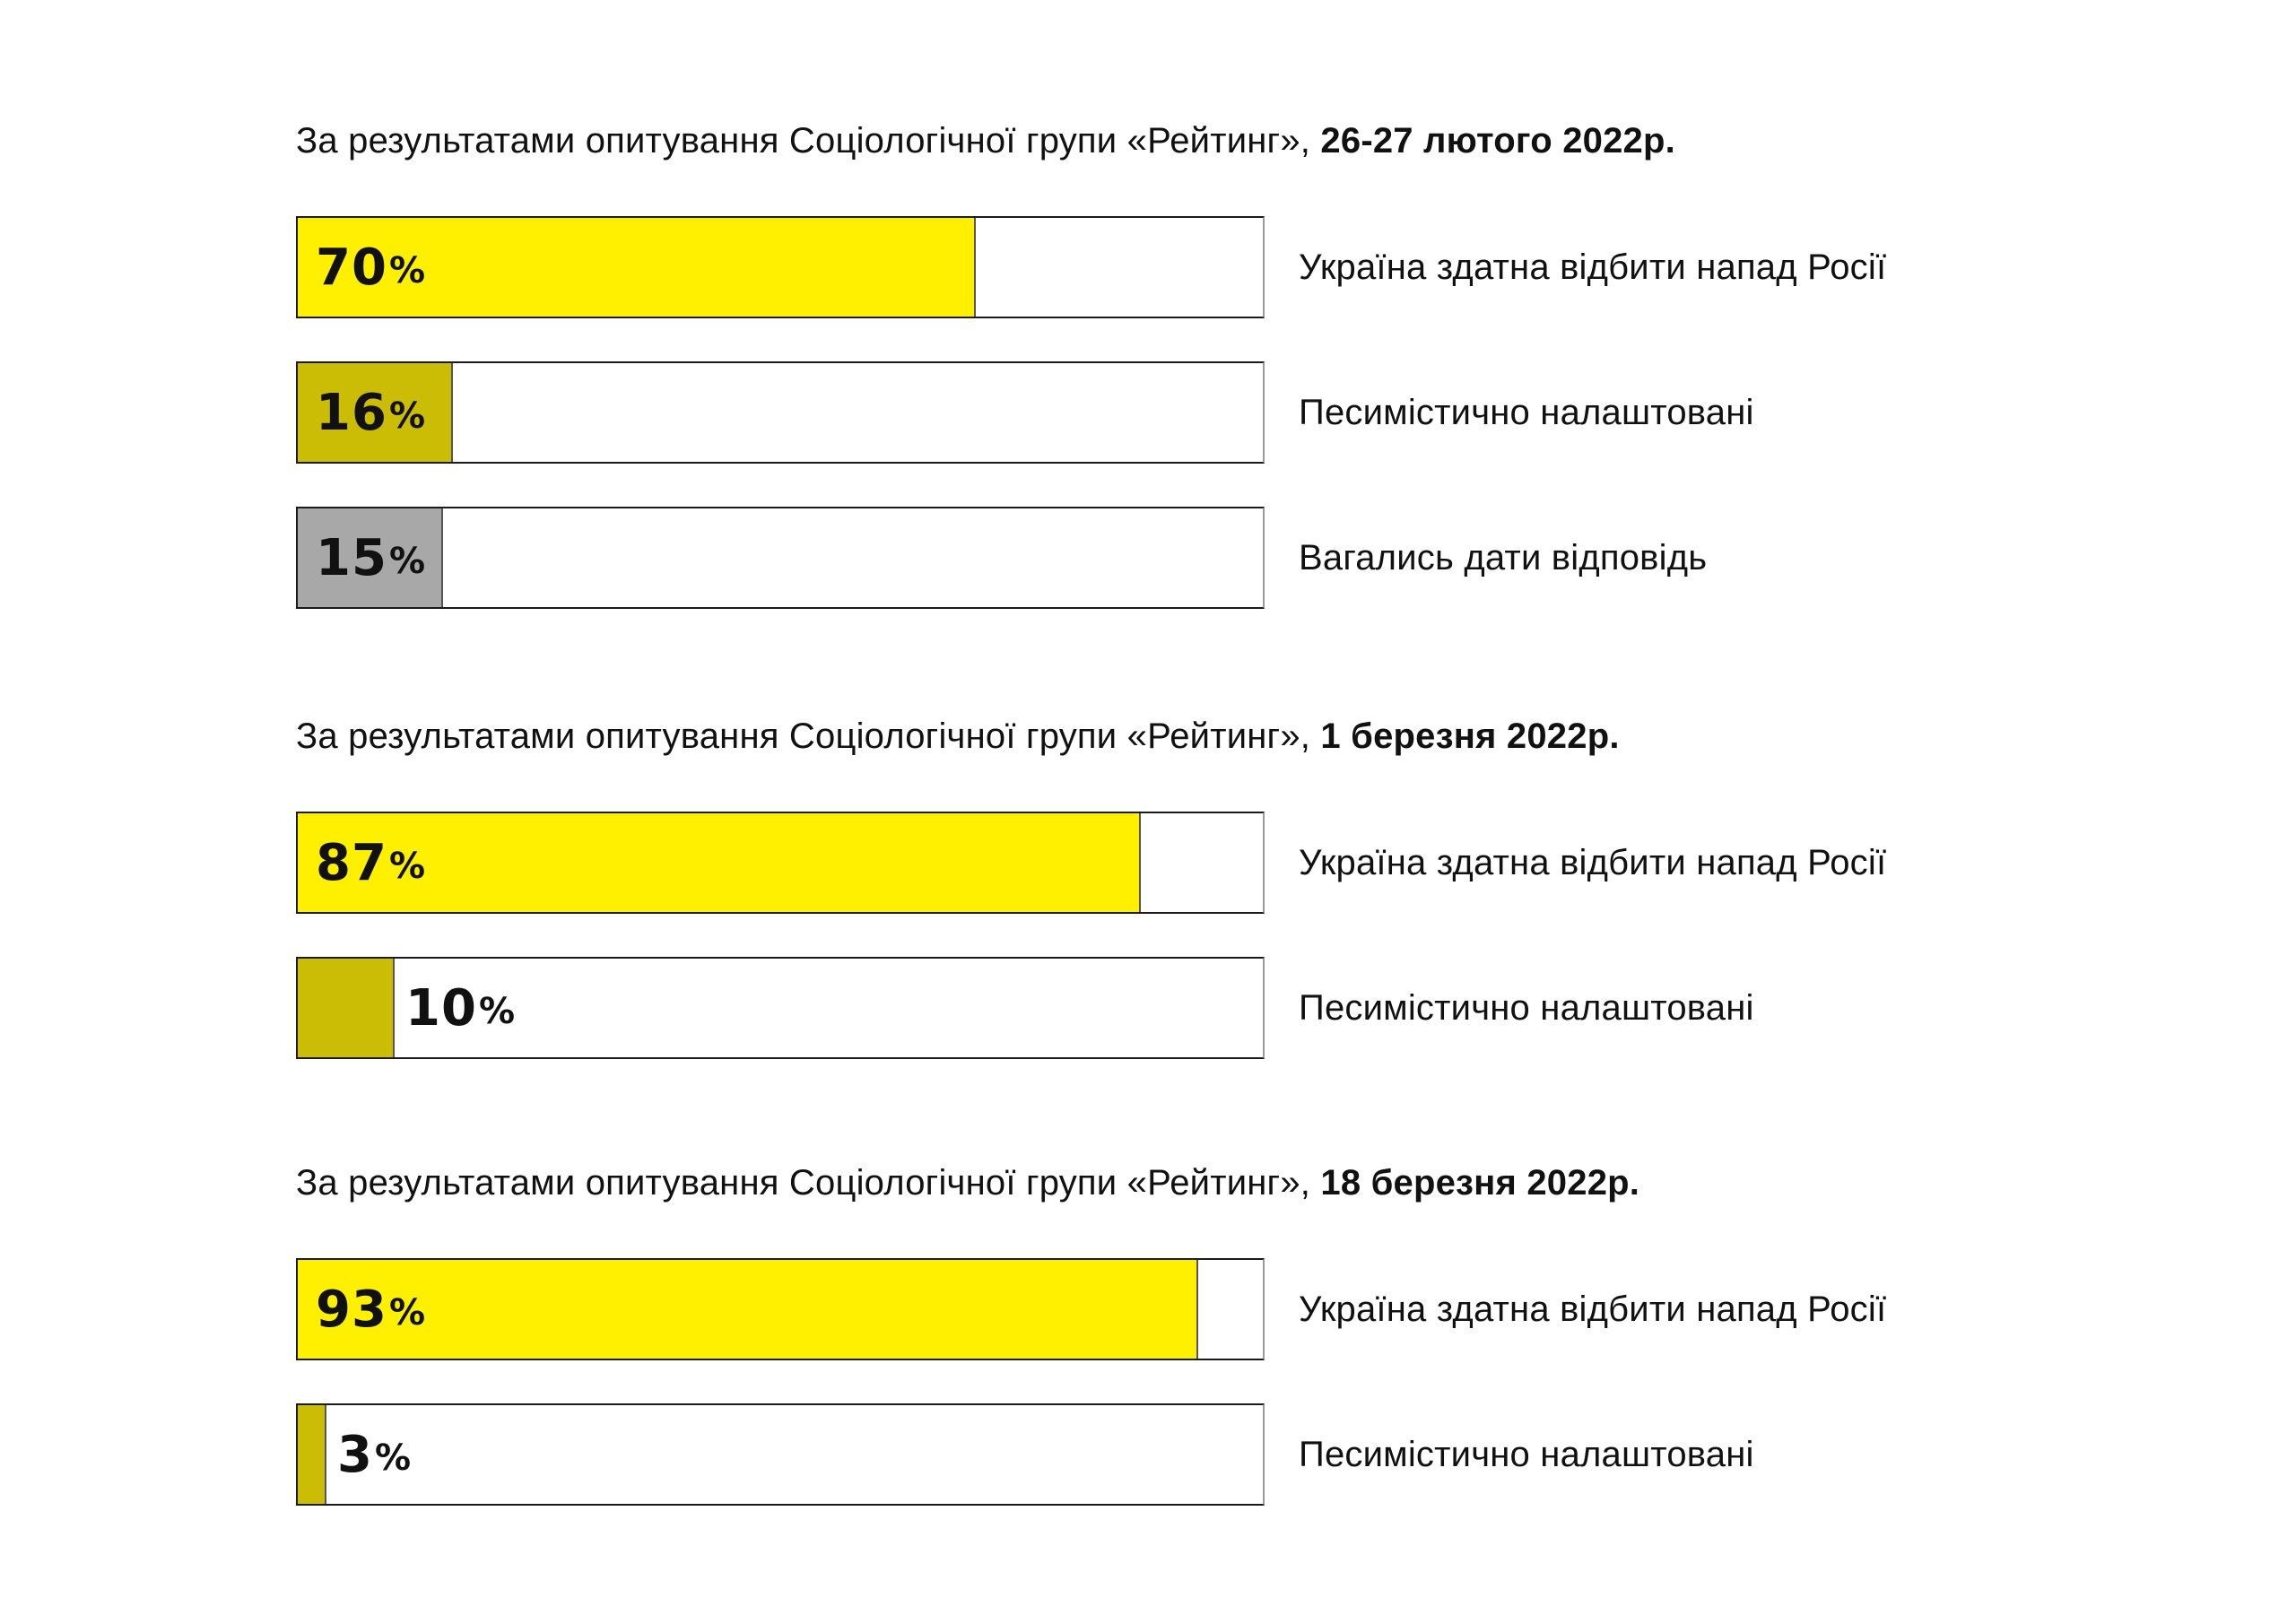 This screenshot has width=2296, height=1624. I want to click on bar-track: 87%, so click(780, 863).